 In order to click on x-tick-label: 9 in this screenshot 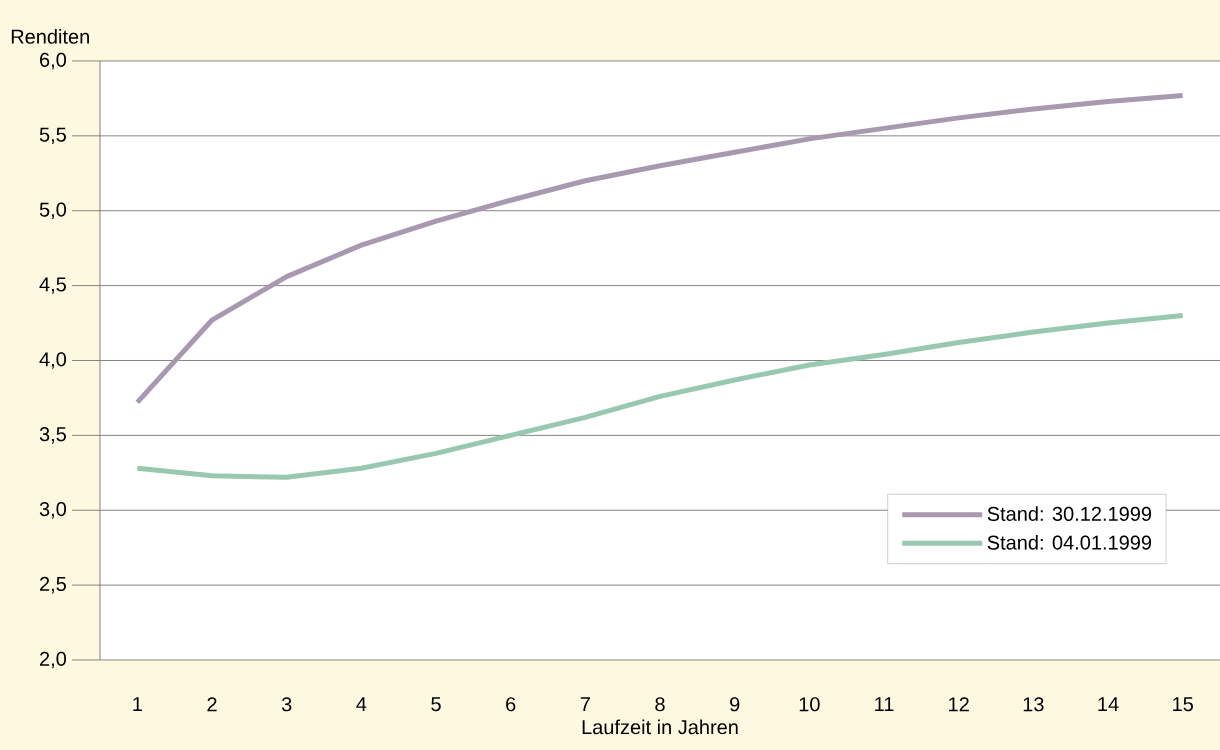, I will do `click(735, 704)`.